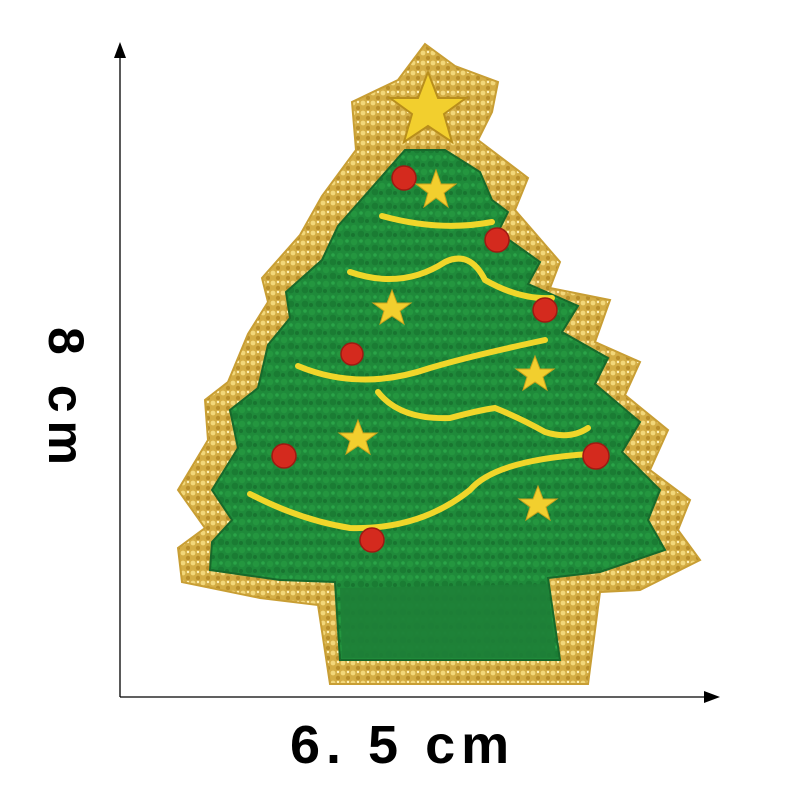  I want to click on vertical-axis-arrow-icon, so click(120, 50).